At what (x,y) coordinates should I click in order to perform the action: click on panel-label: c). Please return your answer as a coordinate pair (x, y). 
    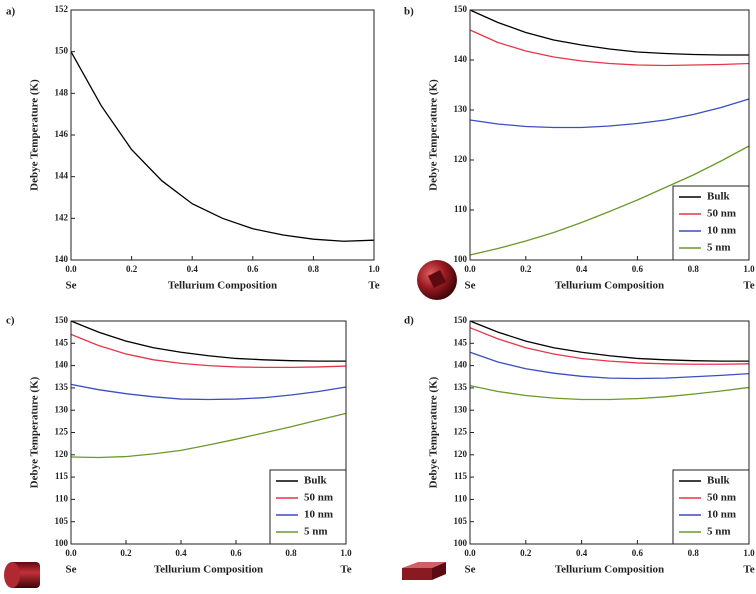
    Looking at the image, I should click on (10, 321).